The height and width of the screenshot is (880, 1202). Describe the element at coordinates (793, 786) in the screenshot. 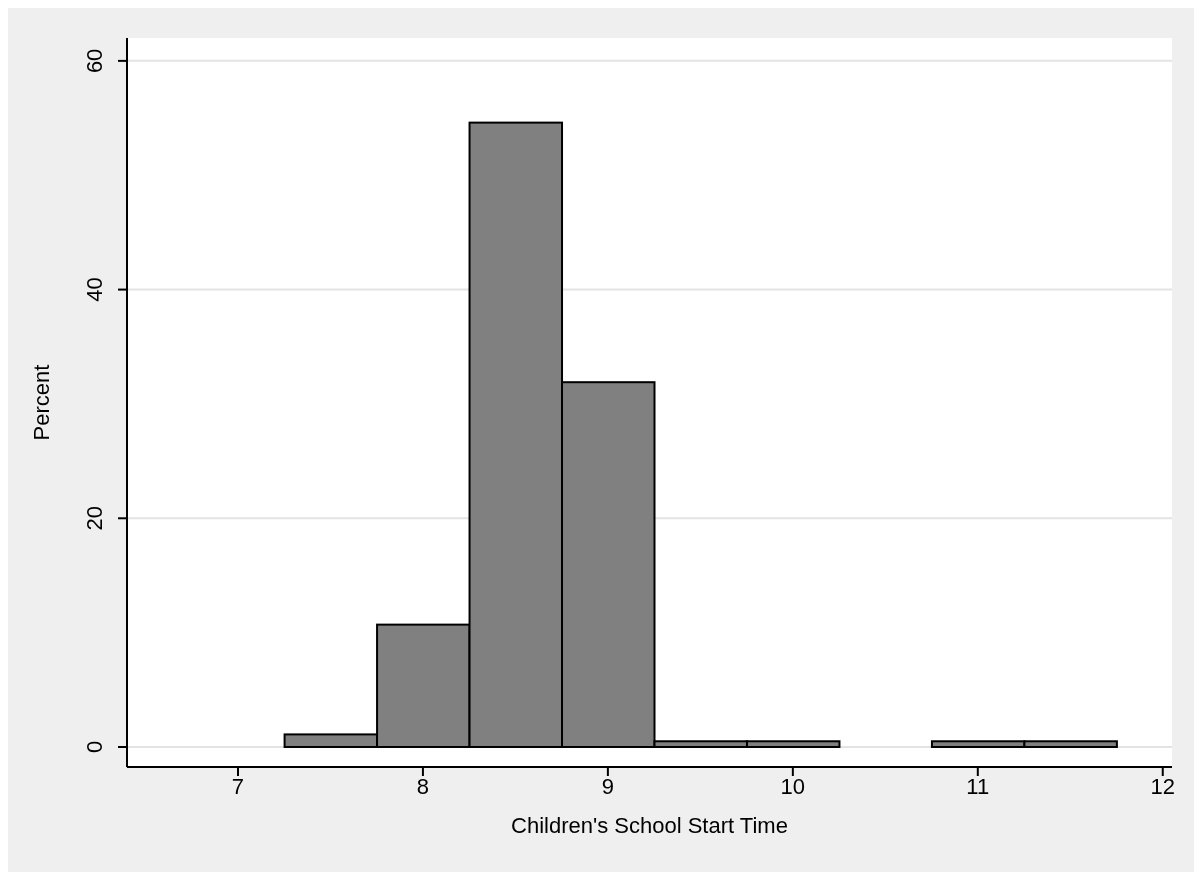

I see `x-tick-label: 10` at that location.